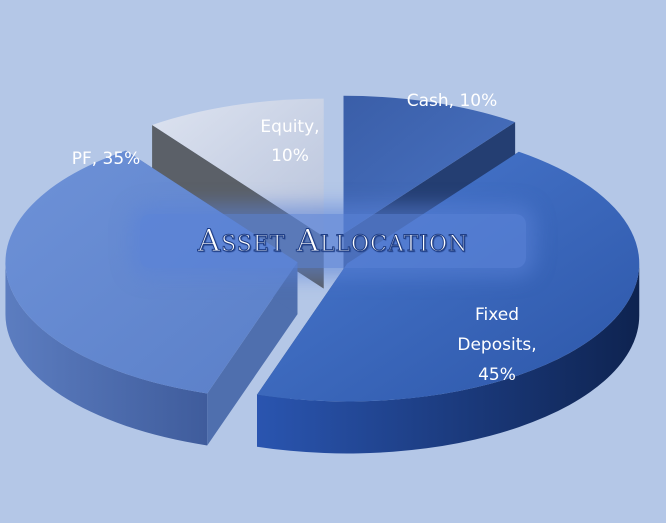  I want to click on data-label-equity: Equity,, so click(289, 127).